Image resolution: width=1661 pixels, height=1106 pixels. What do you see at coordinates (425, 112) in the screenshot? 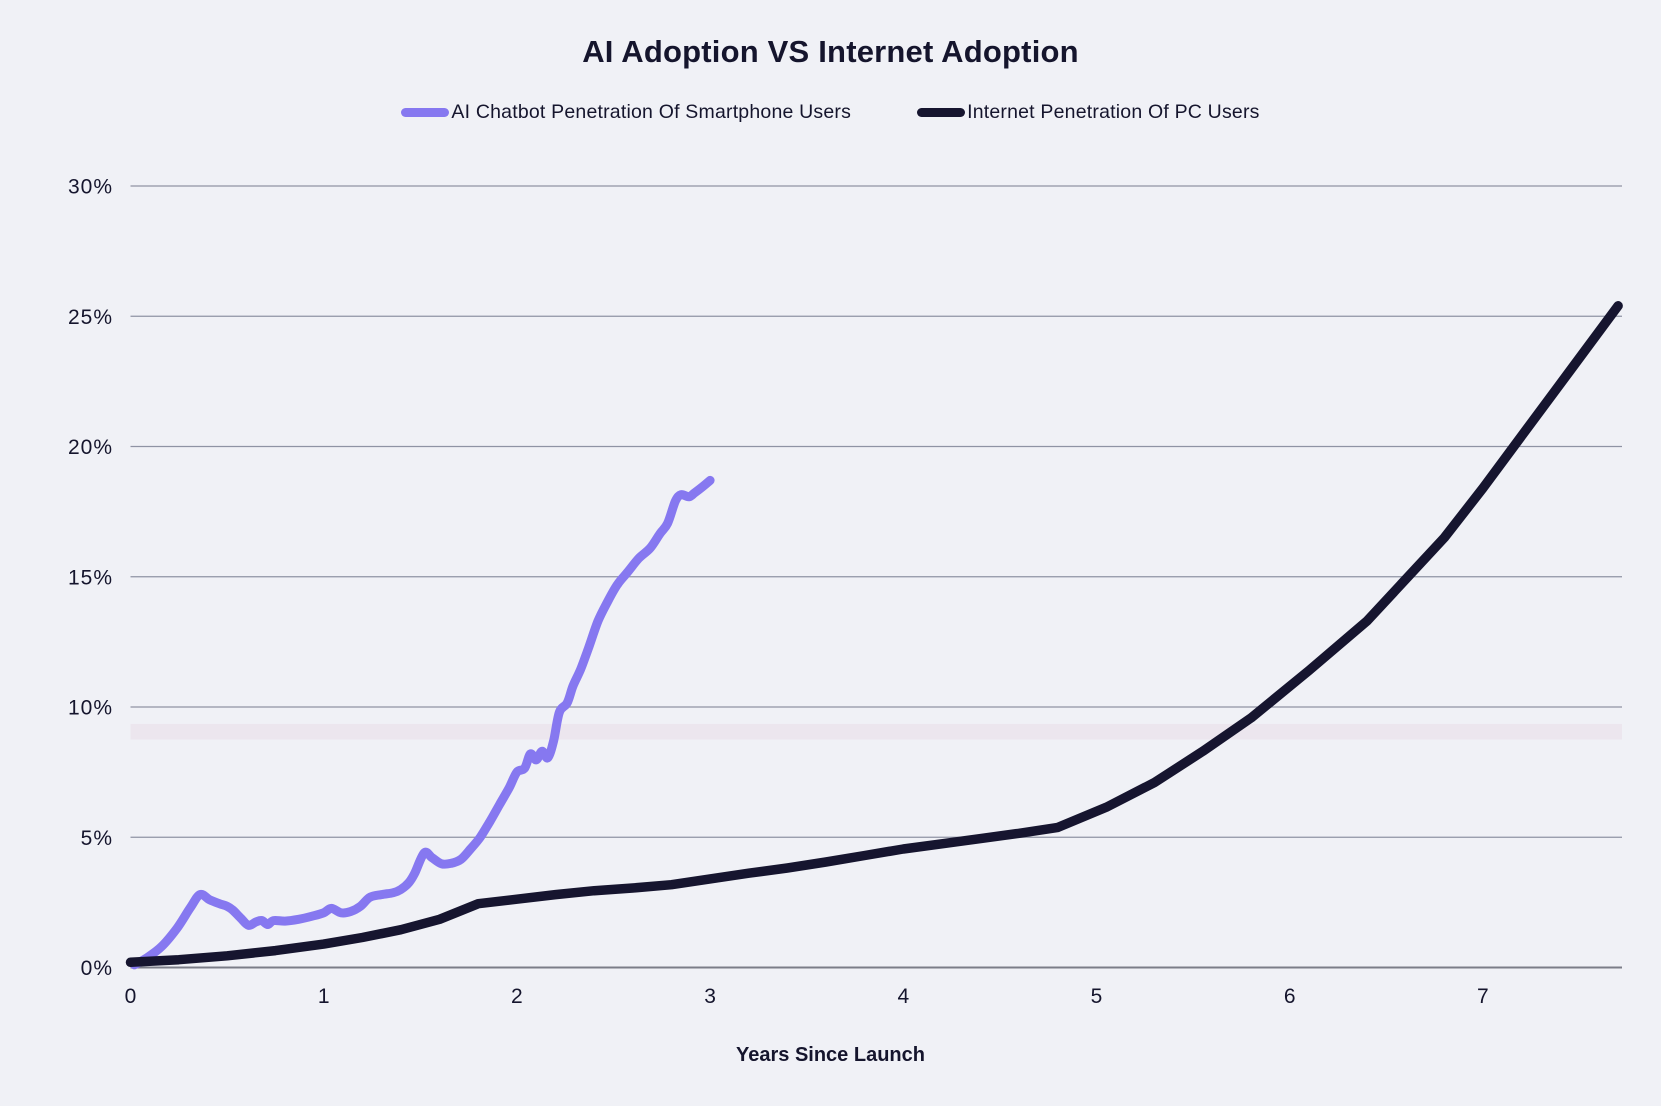
I see `ai-series-swatch-icon` at bounding box center [425, 112].